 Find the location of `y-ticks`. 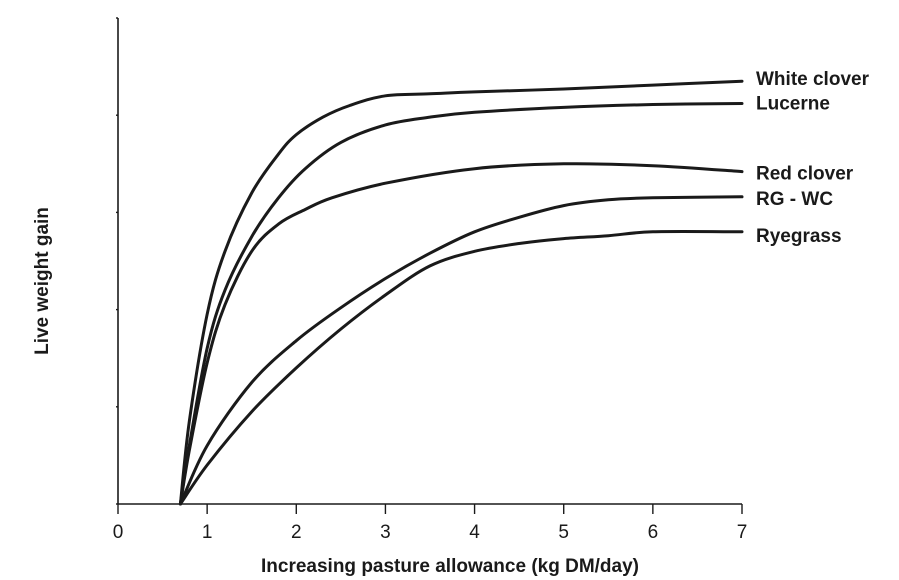

y-ticks is located at coordinates (117, 261).